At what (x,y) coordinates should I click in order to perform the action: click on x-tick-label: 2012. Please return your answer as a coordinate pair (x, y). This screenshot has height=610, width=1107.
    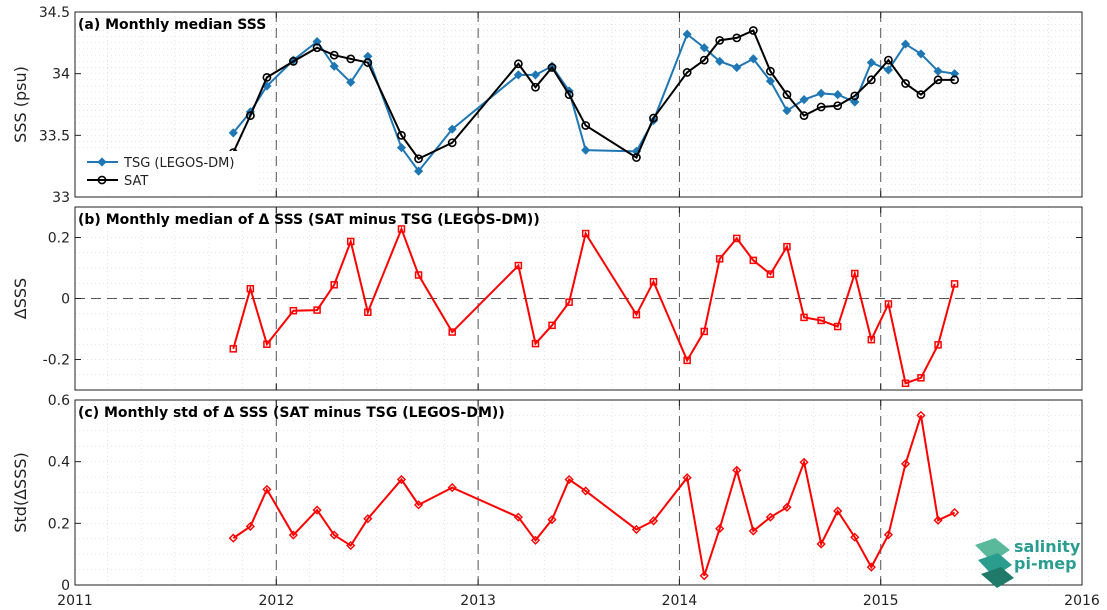
    Looking at the image, I should click on (276, 601).